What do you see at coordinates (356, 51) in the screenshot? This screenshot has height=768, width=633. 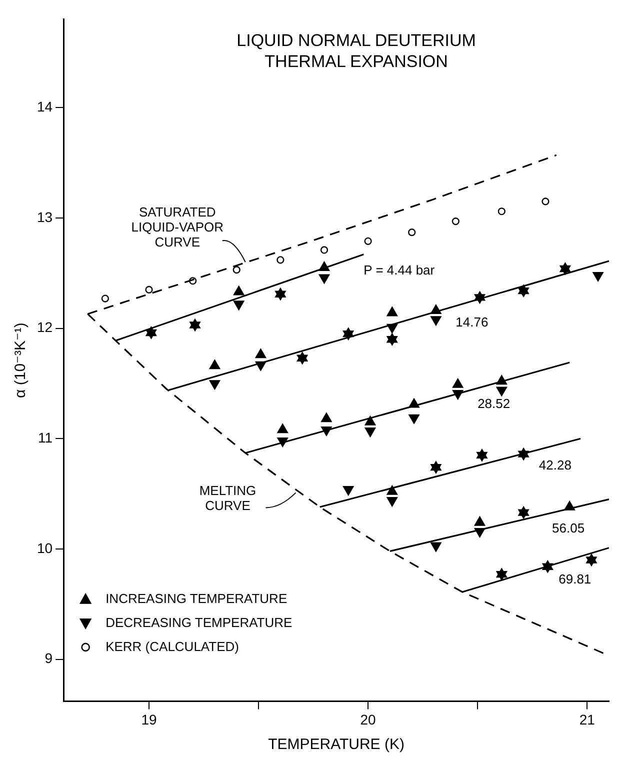 I see `text: LIQUID NORMAL DEUTERIUM THERMAL EXPANSION` at bounding box center [356, 51].